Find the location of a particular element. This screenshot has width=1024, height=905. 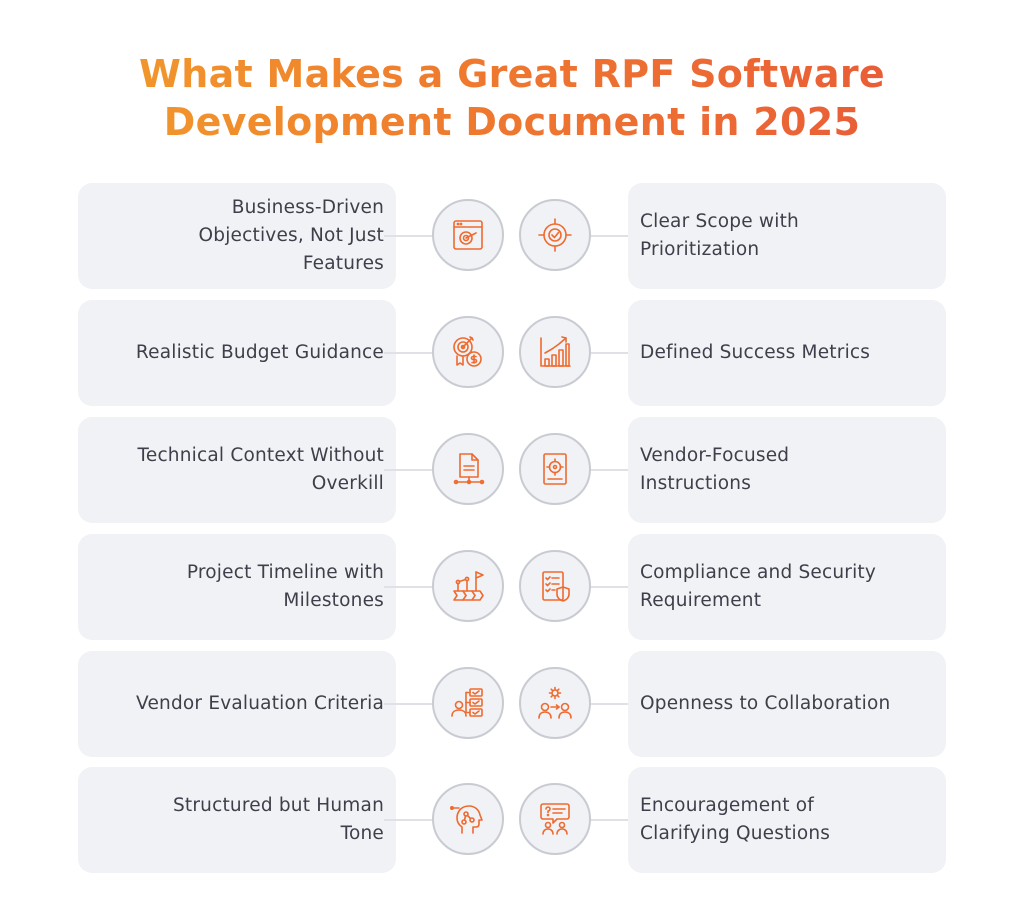

target-check-icon is located at coordinates (555, 235).